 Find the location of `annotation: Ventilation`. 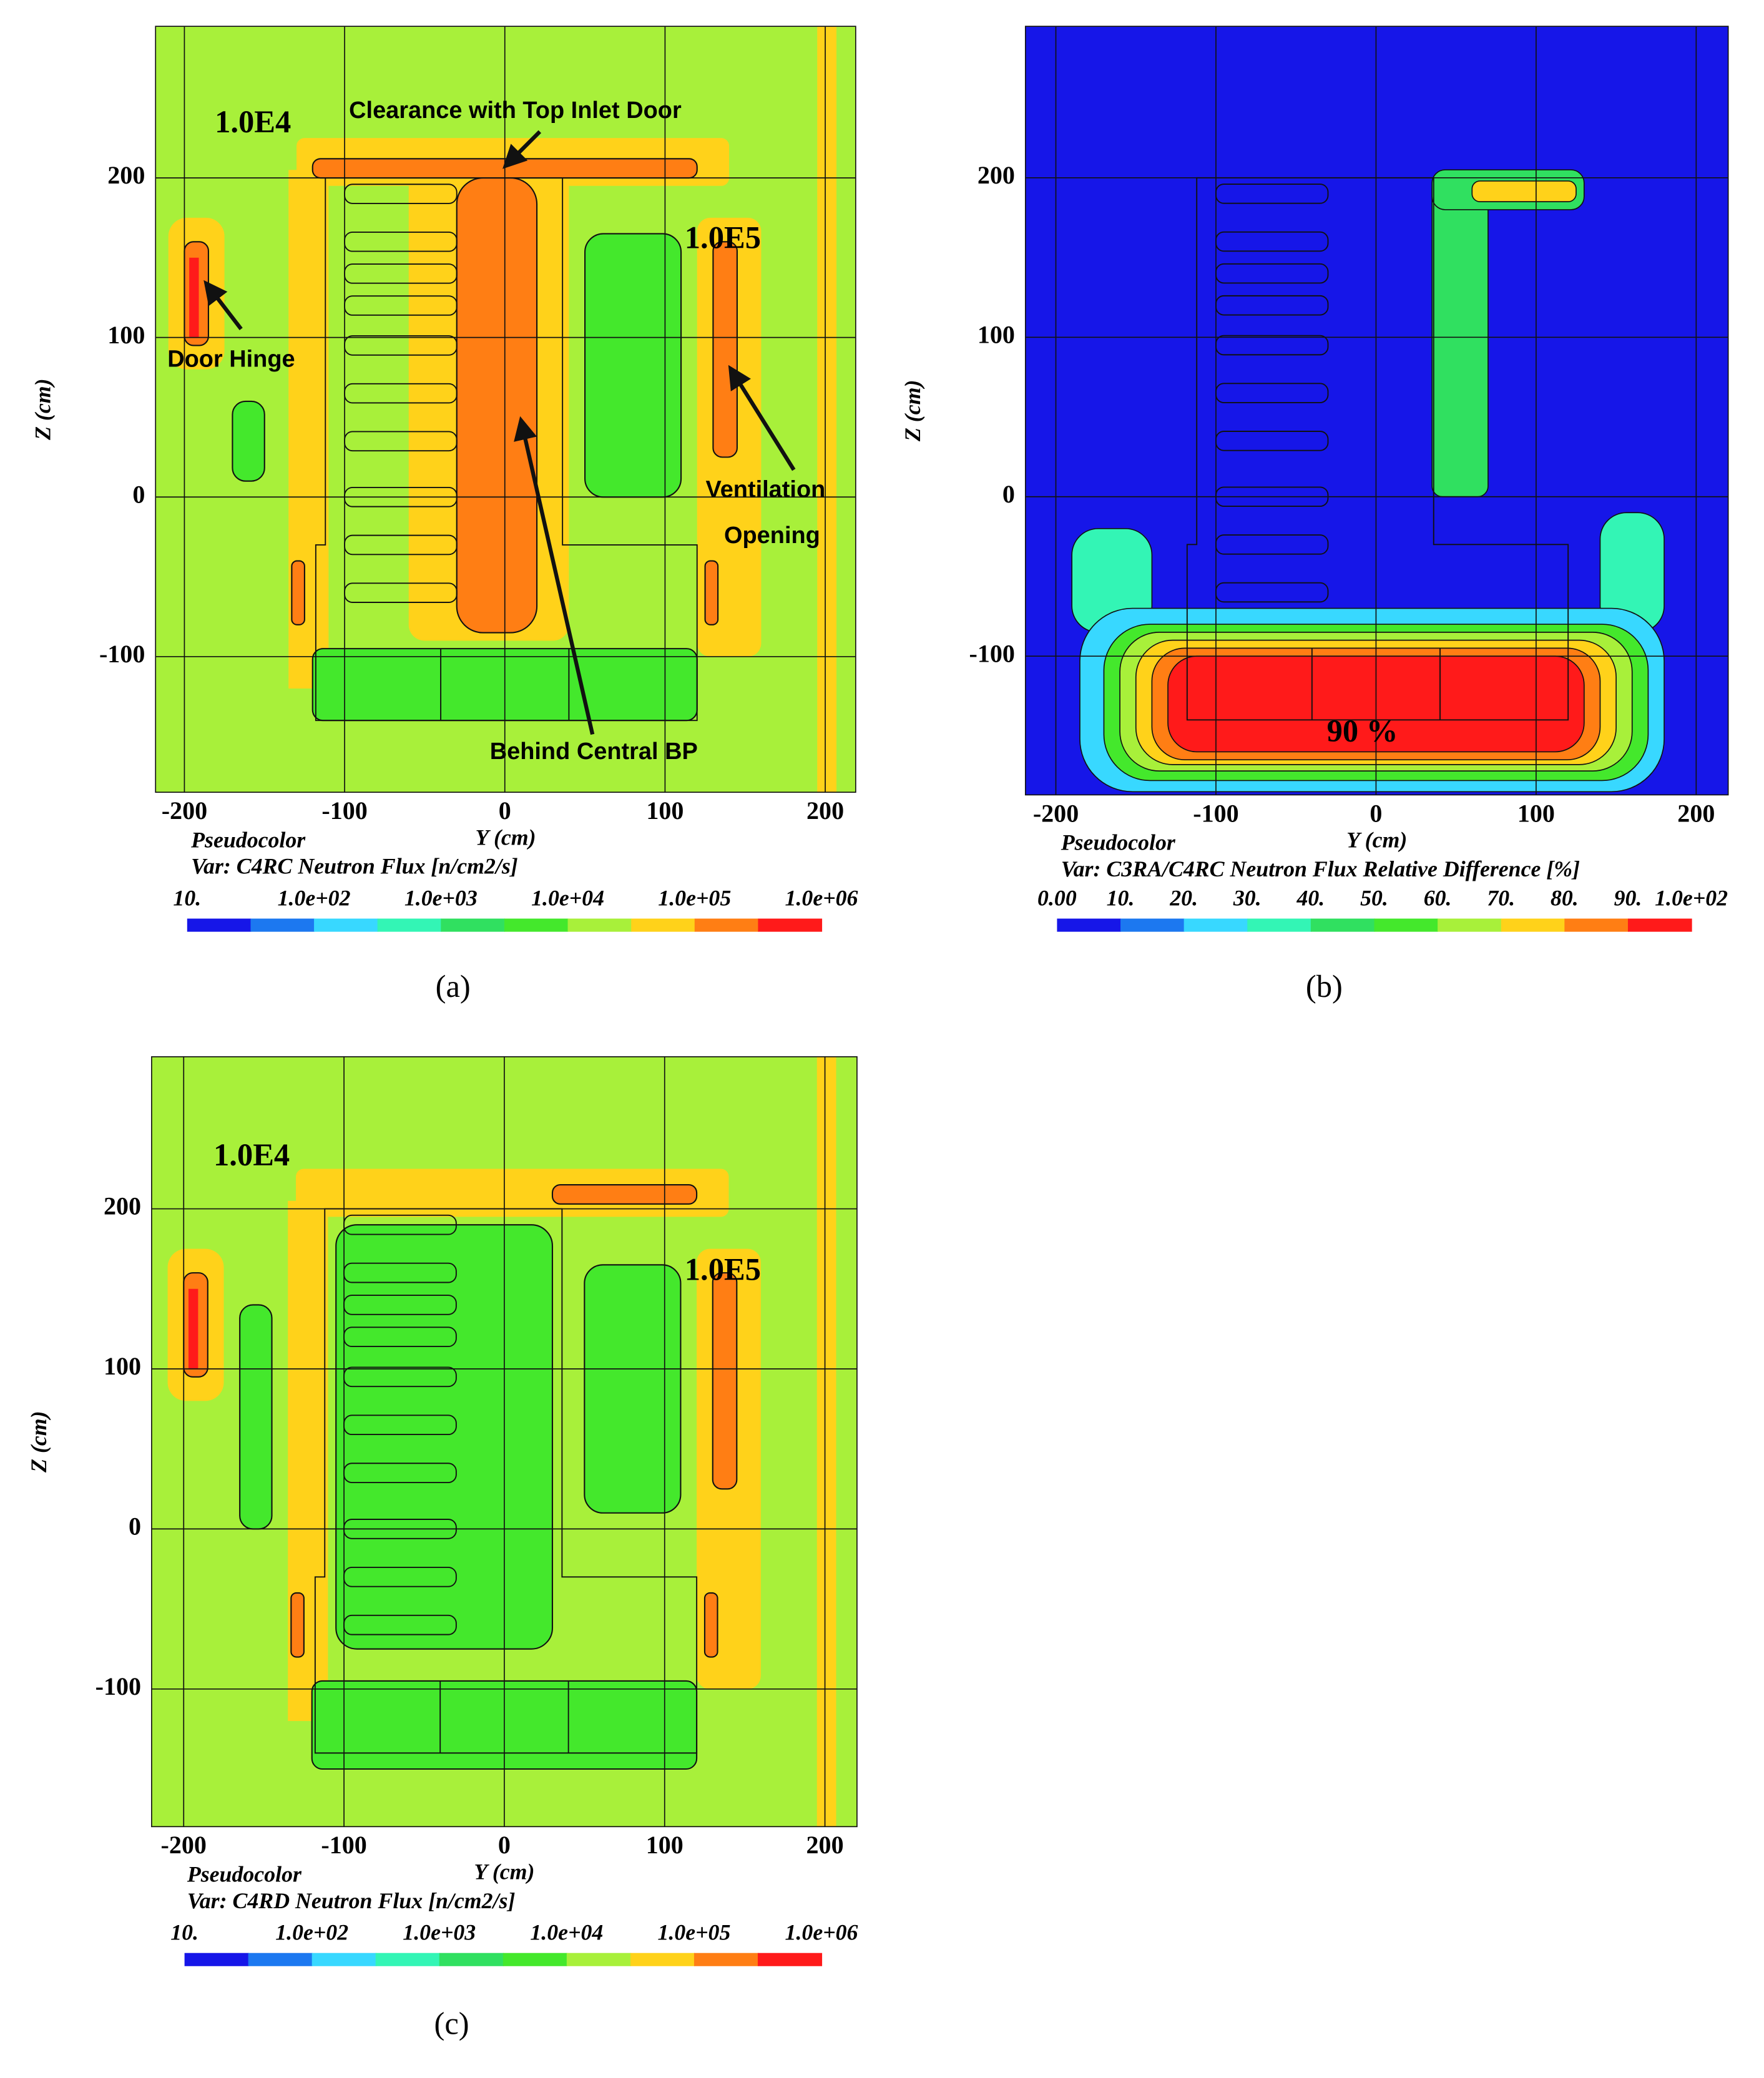

annotation: Ventilation is located at coordinates (765, 489).